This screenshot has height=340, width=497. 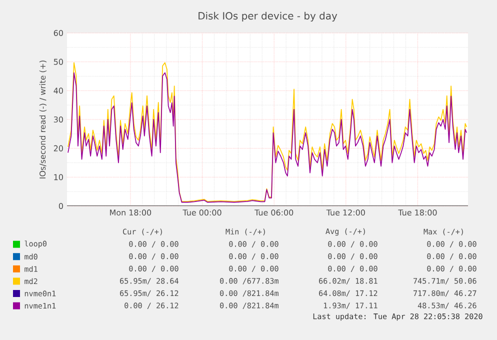 I want to click on chart-title: Disk IOs per device - by day, so click(x=268, y=17).